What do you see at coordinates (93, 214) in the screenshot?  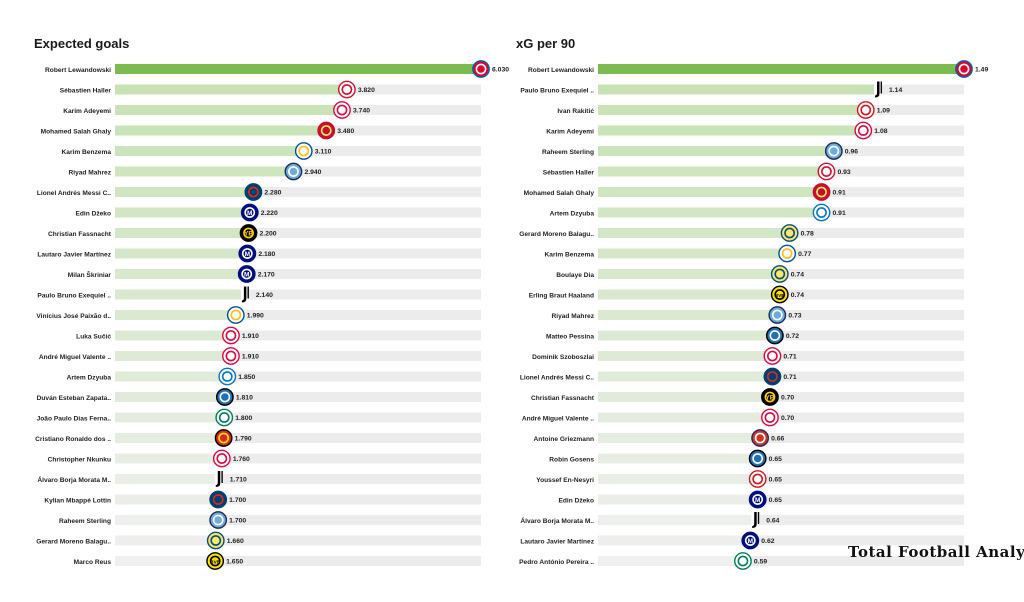 I see `category-label: Edin Džeko` at bounding box center [93, 214].